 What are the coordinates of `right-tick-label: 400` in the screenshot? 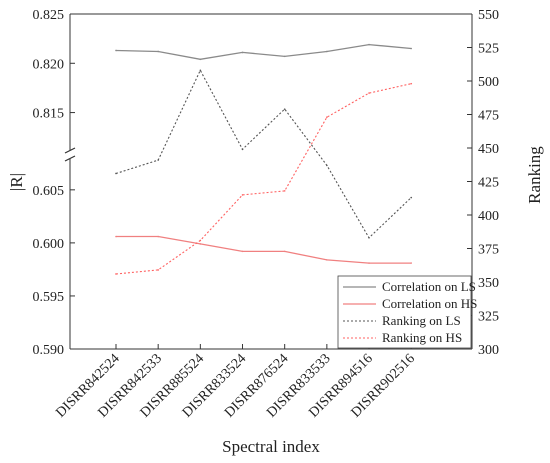 It's located at (488, 216).